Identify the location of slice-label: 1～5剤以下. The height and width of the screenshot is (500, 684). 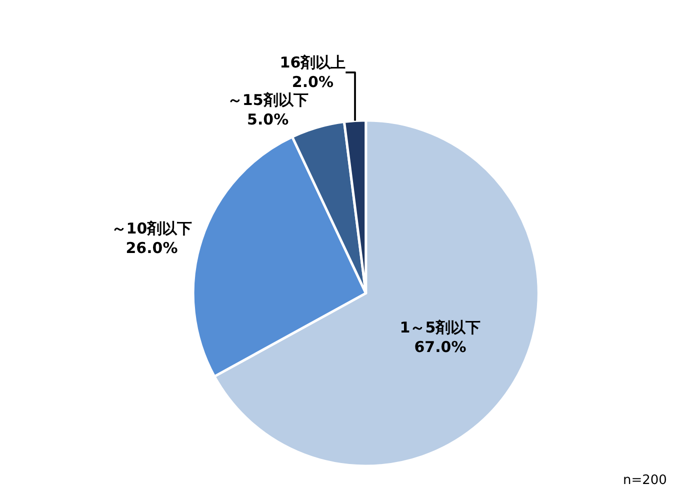
(440, 327).